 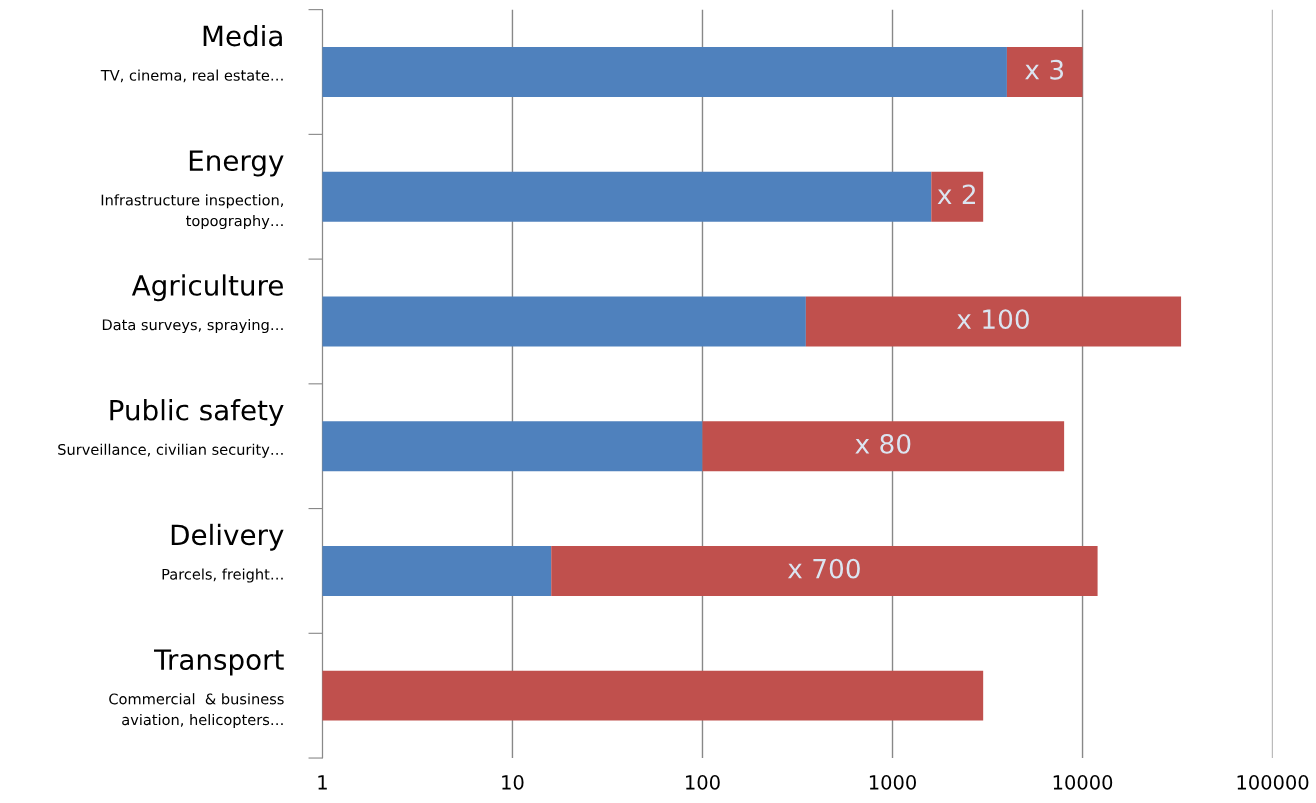 What do you see at coordinates (883, 443) in the screenshot?
I see `data-label: x 80` at bounding box center [883, 443].